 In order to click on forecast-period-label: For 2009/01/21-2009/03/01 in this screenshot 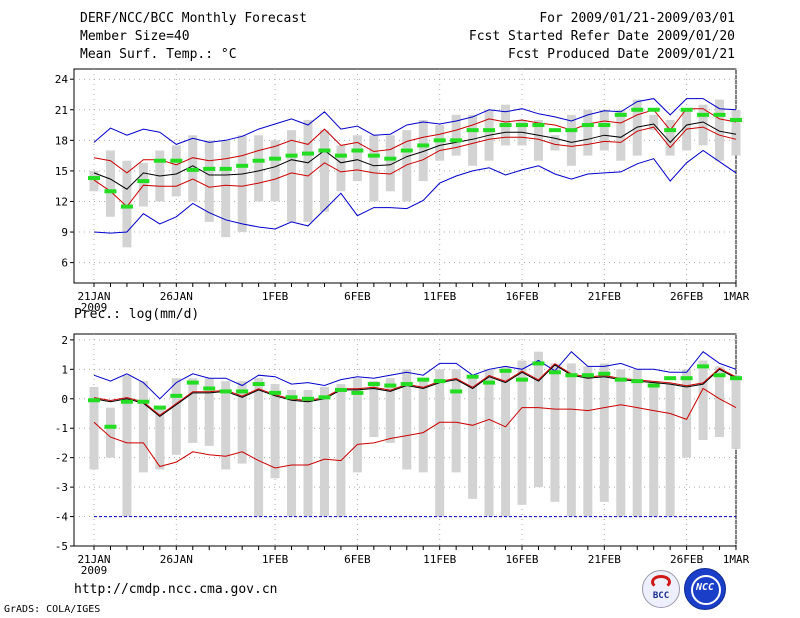, I will do `click(637, 18)`.